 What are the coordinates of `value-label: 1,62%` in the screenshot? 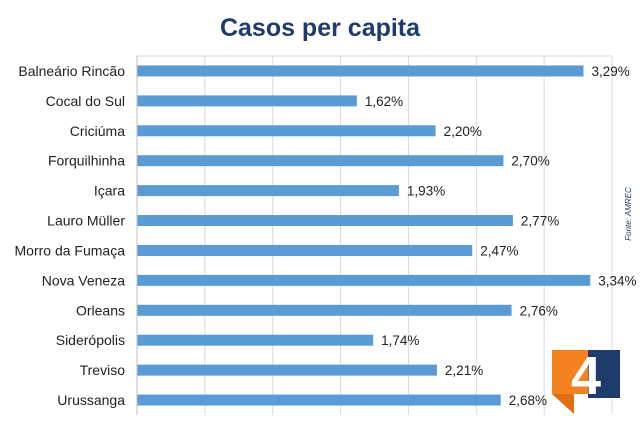 It's located at (384, 101).